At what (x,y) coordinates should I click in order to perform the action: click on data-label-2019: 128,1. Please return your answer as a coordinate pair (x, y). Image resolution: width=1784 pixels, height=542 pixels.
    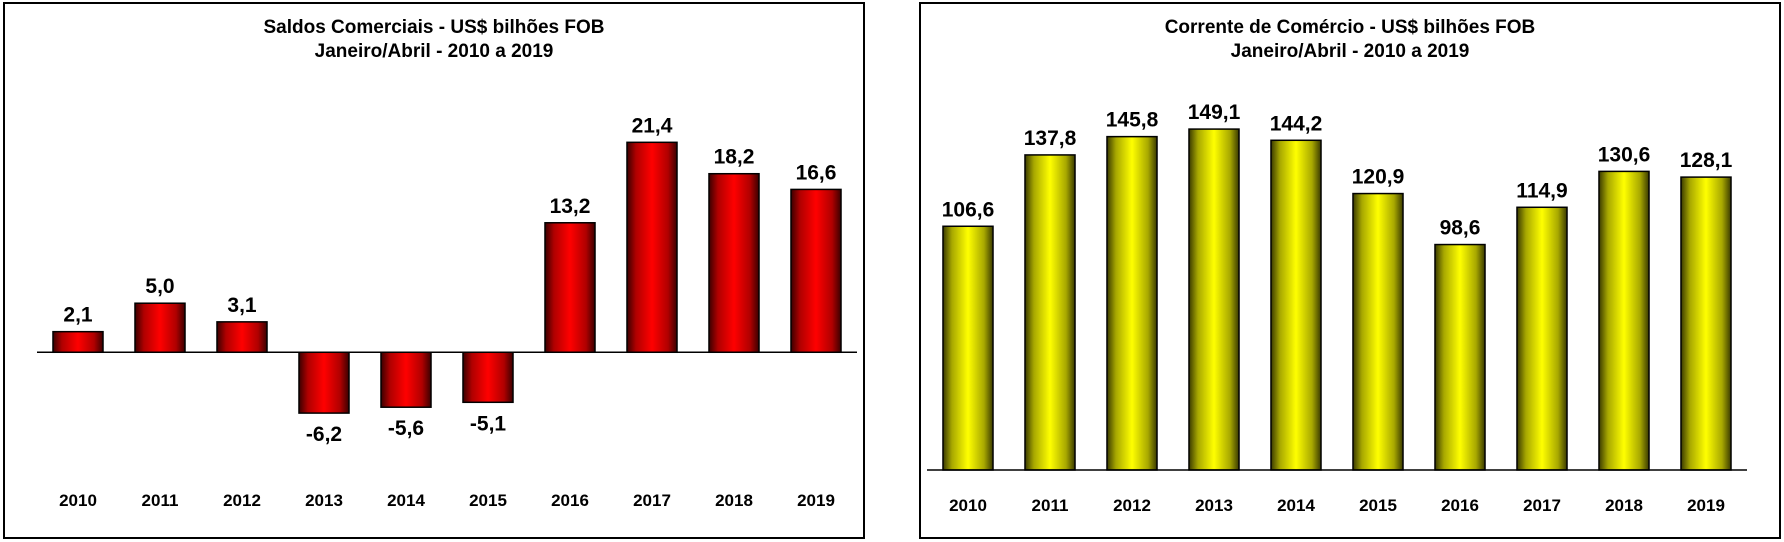
    Looking at the image, I should click on (1706, 160).